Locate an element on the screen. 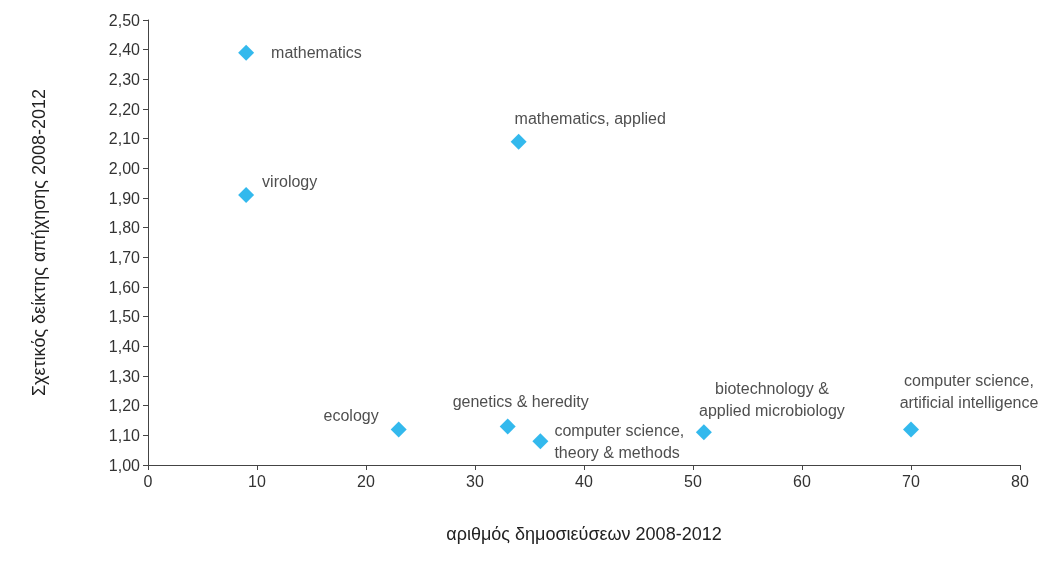 This screenshot has width=1062, height=566. y-tick-label: 1,90 is located at coordinates (124, 198).